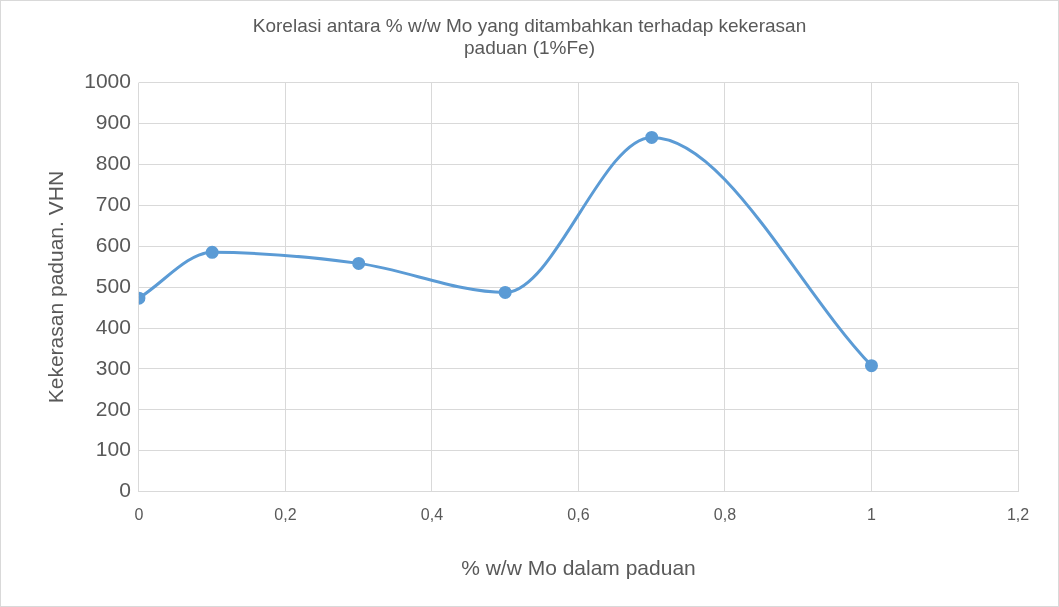  What do you see at coordinates (113, 244) in the screenshot?
I see `y-tick-label: 600` at bounding box center [113, 244].